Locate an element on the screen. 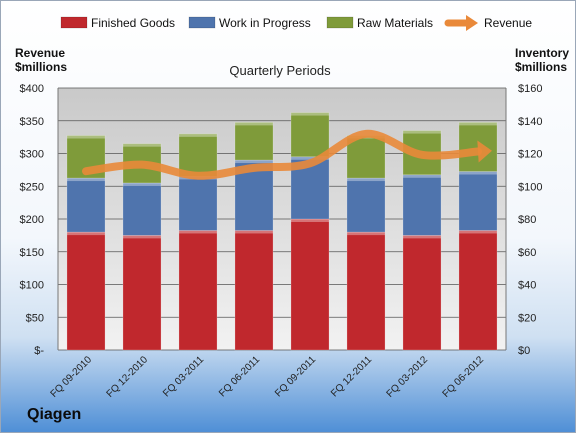 This screenshot has height=433, width=576. left-tick-label: $350 is located at coordinates (32, 122).